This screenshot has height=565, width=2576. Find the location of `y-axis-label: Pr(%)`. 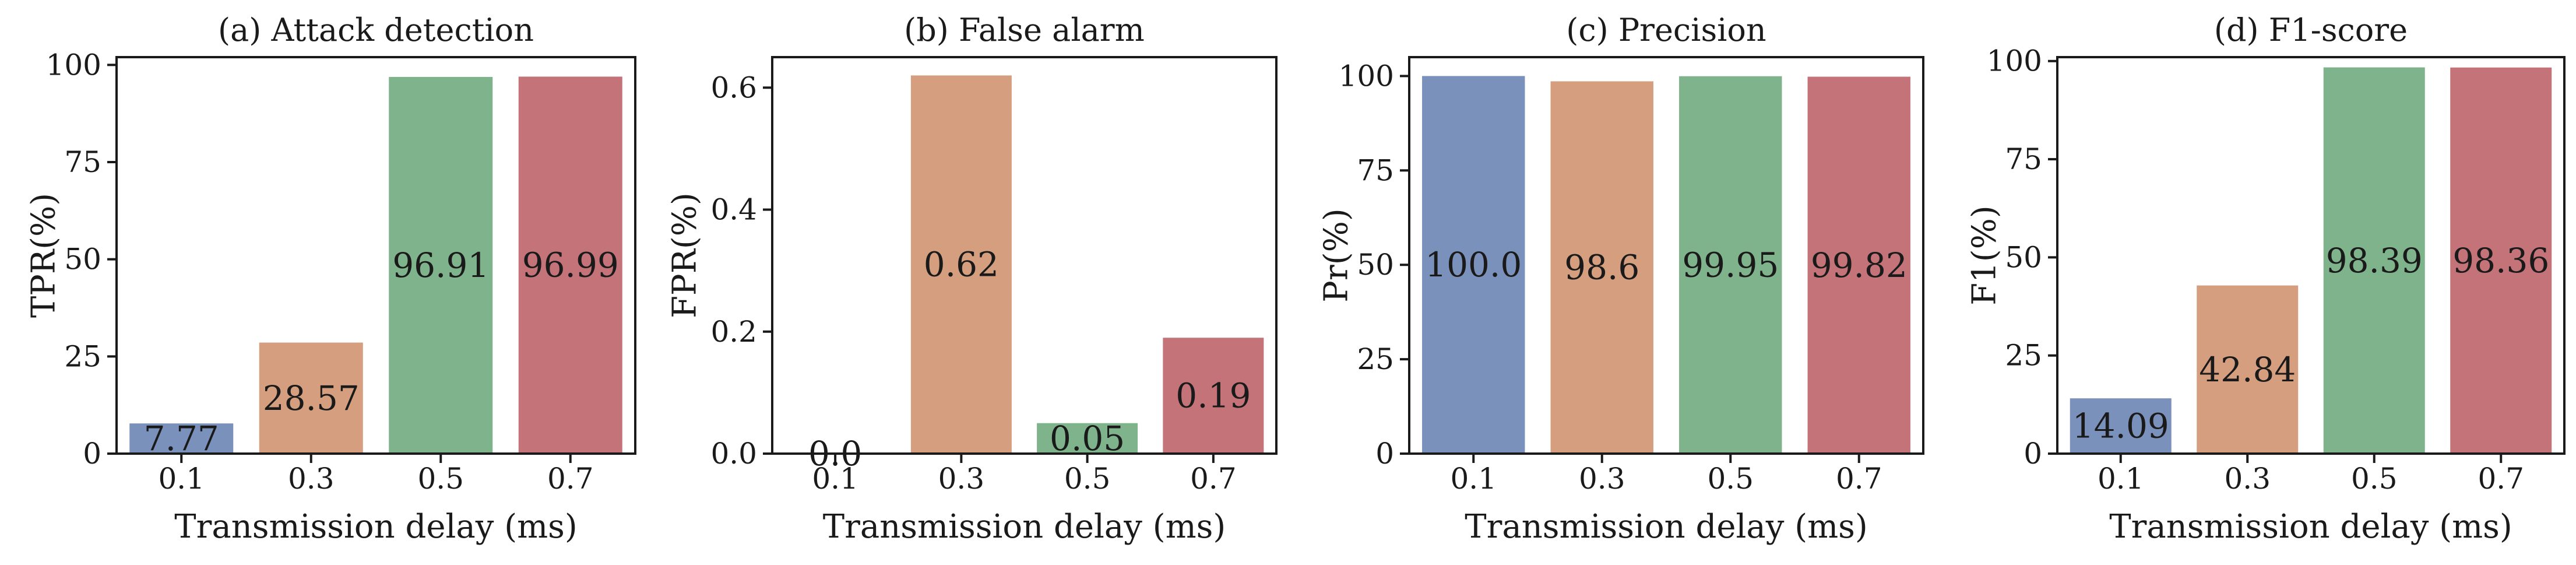

y-axis-label: Pr(%) is located at coordinates (1337, 255).